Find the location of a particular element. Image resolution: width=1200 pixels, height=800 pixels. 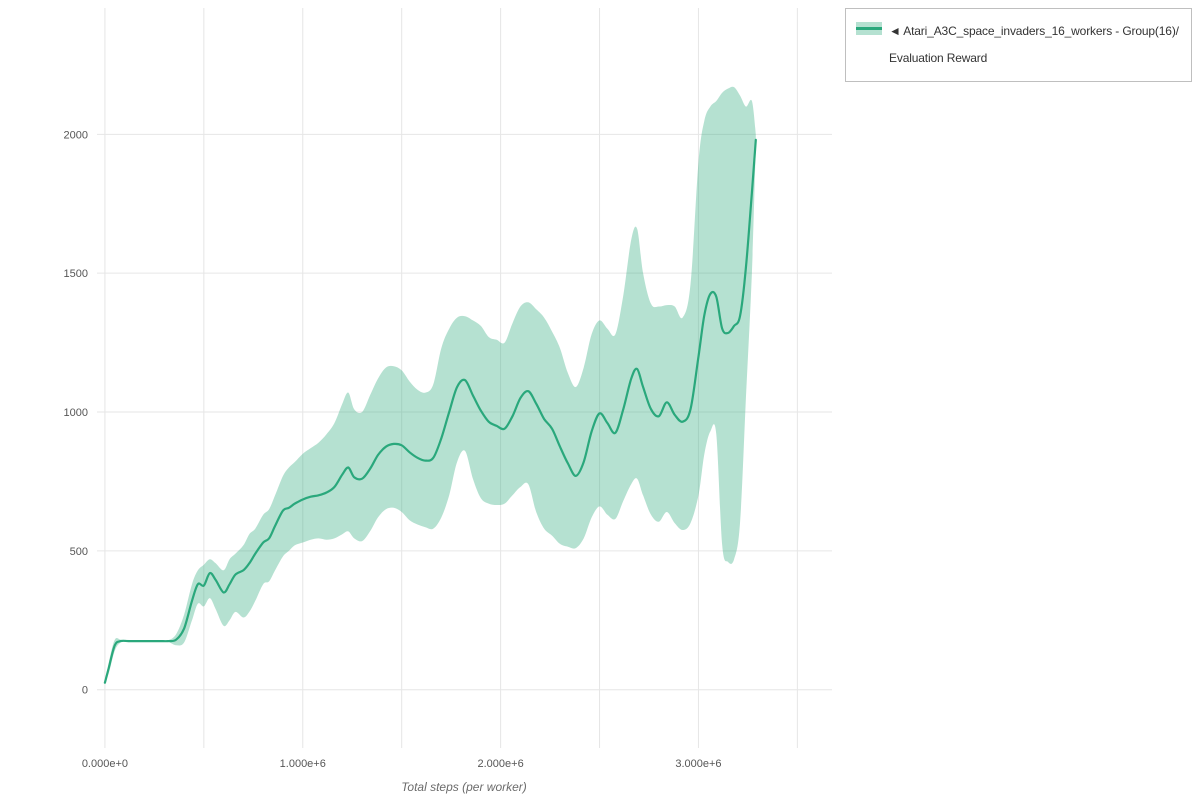

legend-line-swatch is located at coordinates (869, 28).